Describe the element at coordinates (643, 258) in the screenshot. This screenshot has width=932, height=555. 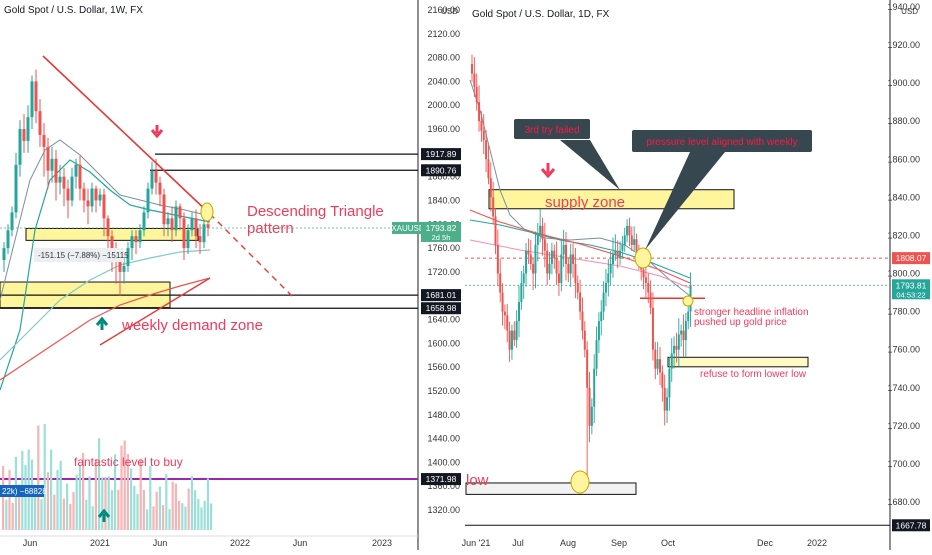
I see `daily-pressure-marker` at that location.